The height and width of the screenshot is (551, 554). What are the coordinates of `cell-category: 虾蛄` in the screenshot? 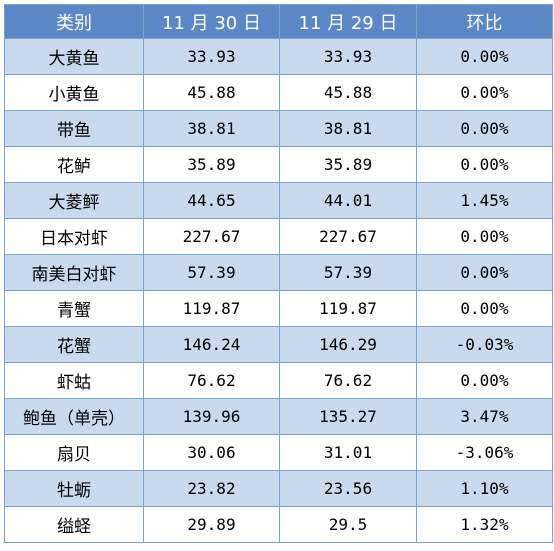 It's located at (74, 380).